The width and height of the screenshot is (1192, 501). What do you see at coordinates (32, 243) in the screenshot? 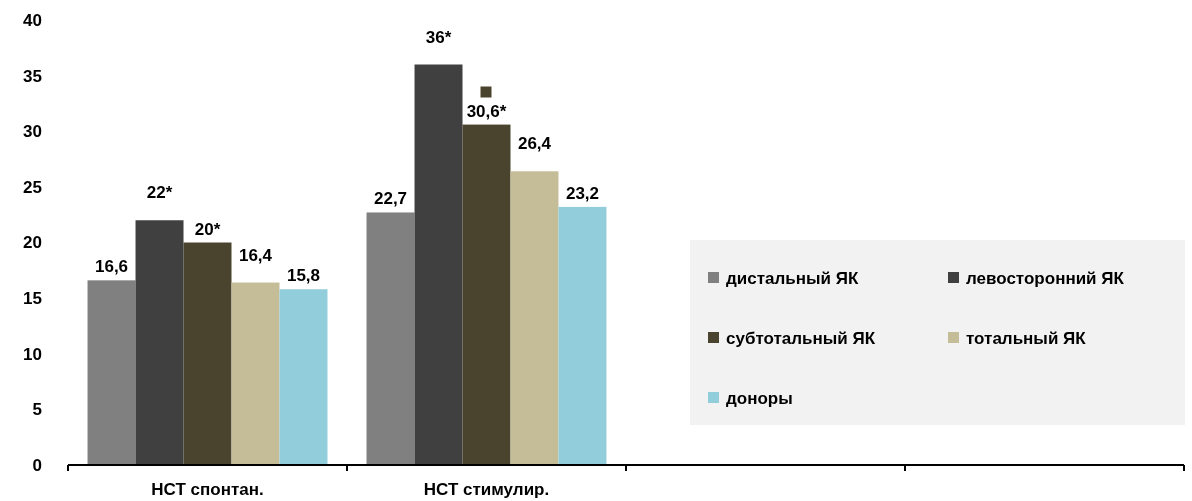
I see `y-tick-label: 20` at bounding box center [32, 243].